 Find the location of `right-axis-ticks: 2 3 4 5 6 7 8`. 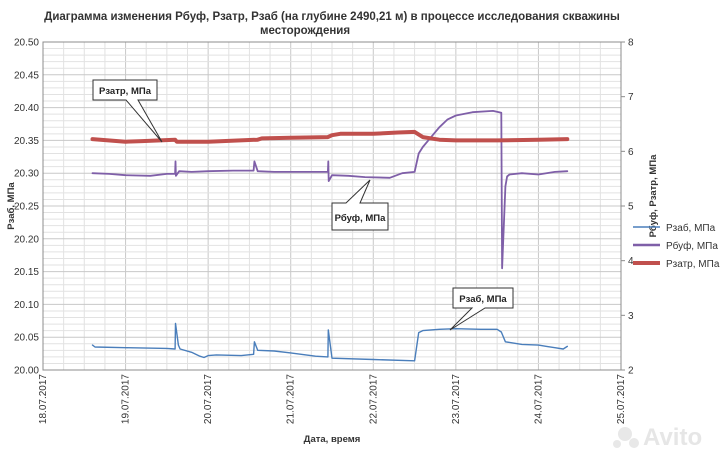

right-axis-ticks: 2 3 4 5 6 7 8 is located at coordinates (627, 207).